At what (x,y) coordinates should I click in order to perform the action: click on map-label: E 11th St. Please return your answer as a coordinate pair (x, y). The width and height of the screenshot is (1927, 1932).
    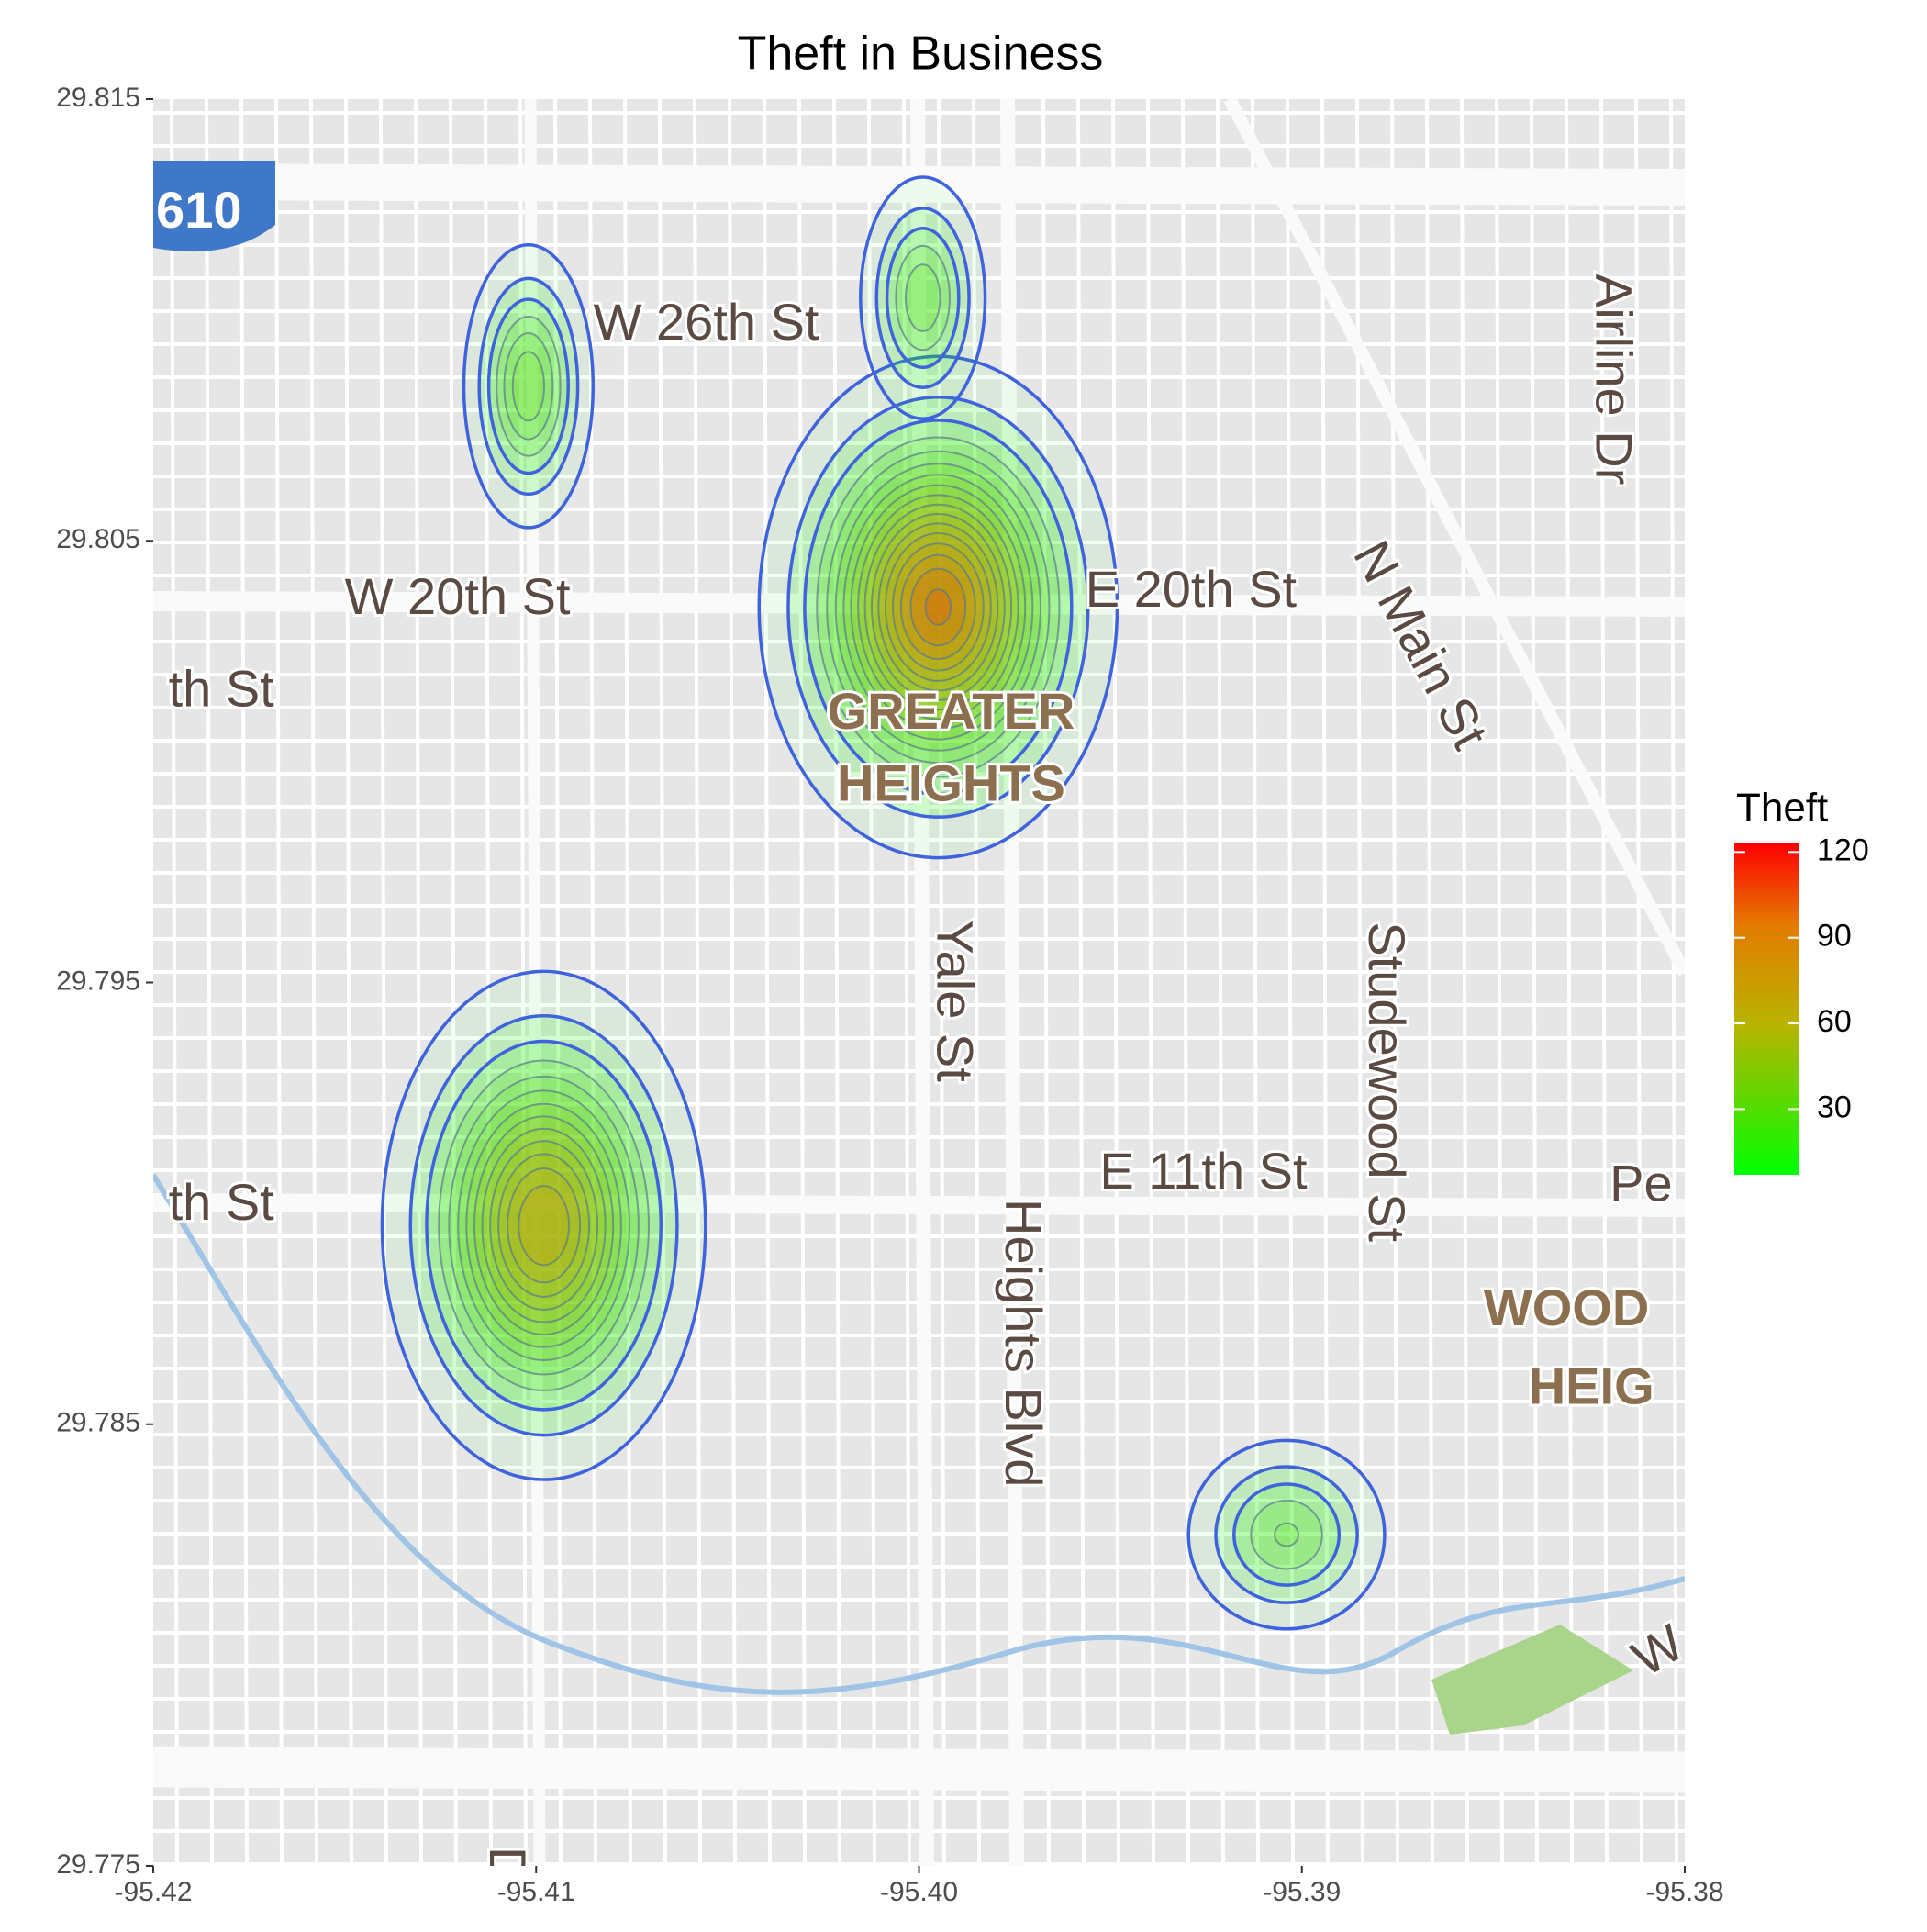
    Looking at the image, I should click on (1203, 1171).